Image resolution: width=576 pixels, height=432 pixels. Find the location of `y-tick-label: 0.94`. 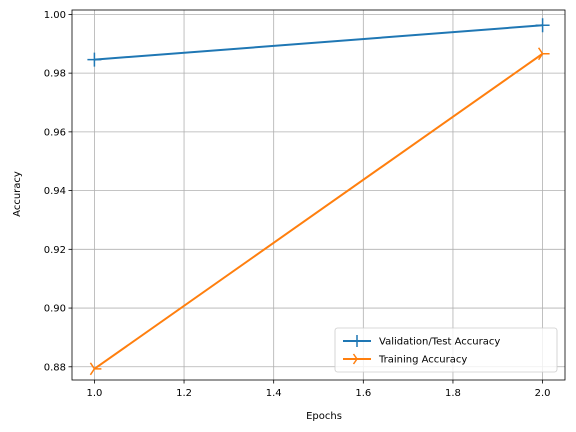

y-tick-label: 0.94 is located at coordinates (55, 191).